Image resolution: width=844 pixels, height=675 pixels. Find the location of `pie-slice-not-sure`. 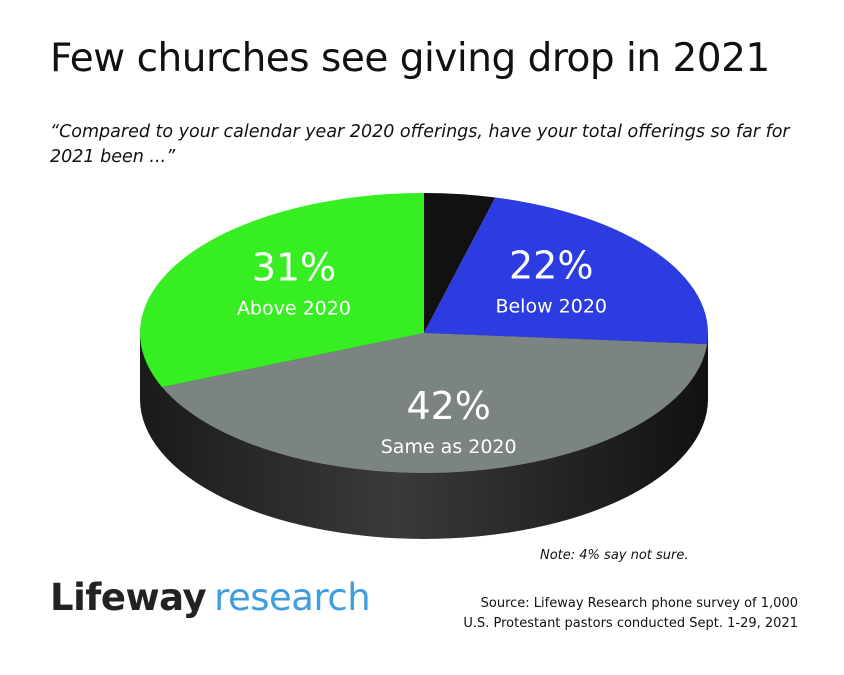

pie-slice-not-sure is located at coordinates (460, 263).